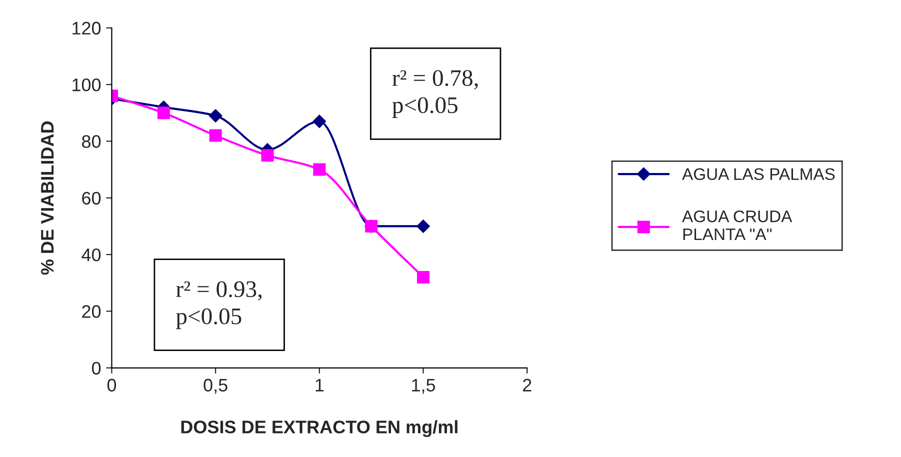 This screenshot has width=901, height=457. What do you see at coordinates (91, 255) in the screenshot?
I see `y-tick-label: 40` at bounding box center [91, 255].